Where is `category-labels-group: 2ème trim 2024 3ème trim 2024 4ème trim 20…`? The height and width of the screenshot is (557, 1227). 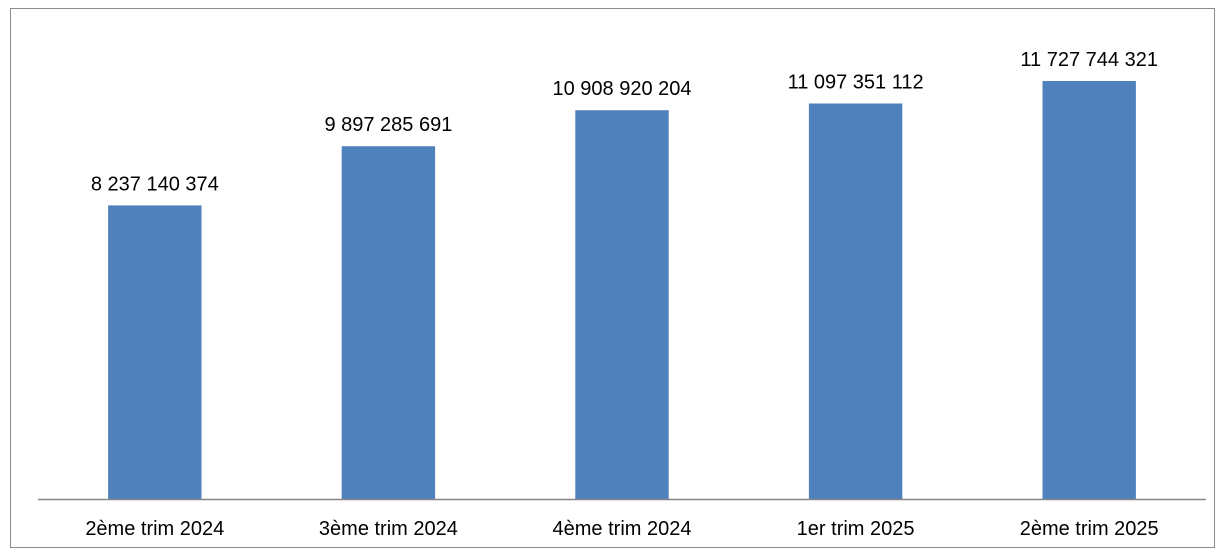 category-labels-group: 2ème trim 2024 3ème trim 2024 4ème trim 20… is located at coordinates (621, 529).